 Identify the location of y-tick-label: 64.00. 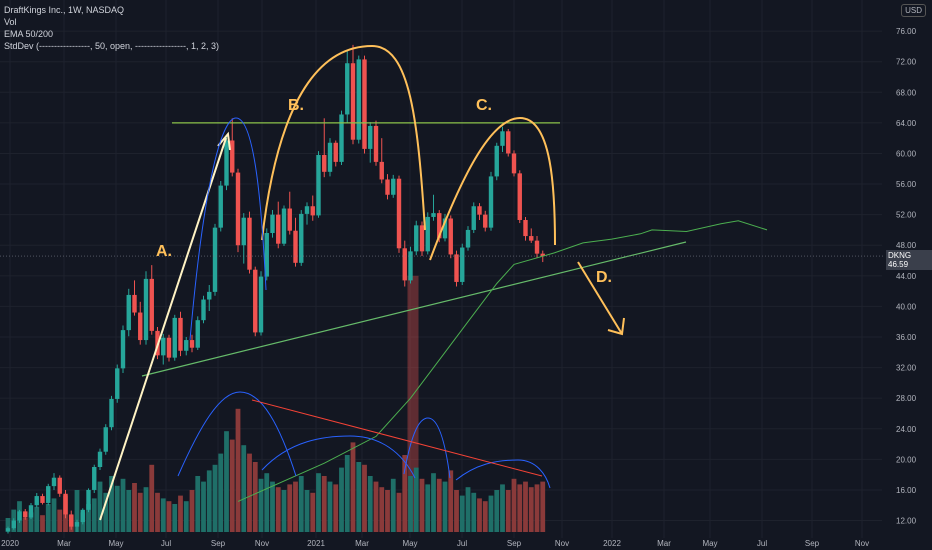
(906, 123).